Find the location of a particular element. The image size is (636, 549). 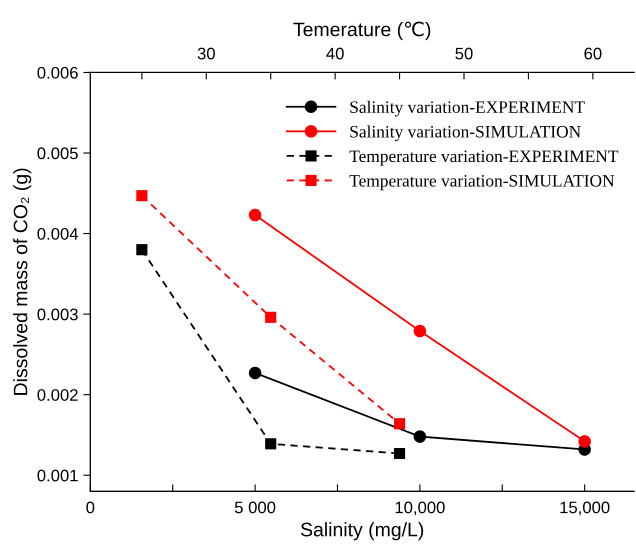

y-tick-label: 0.006 is located at coordinates (57, 72).